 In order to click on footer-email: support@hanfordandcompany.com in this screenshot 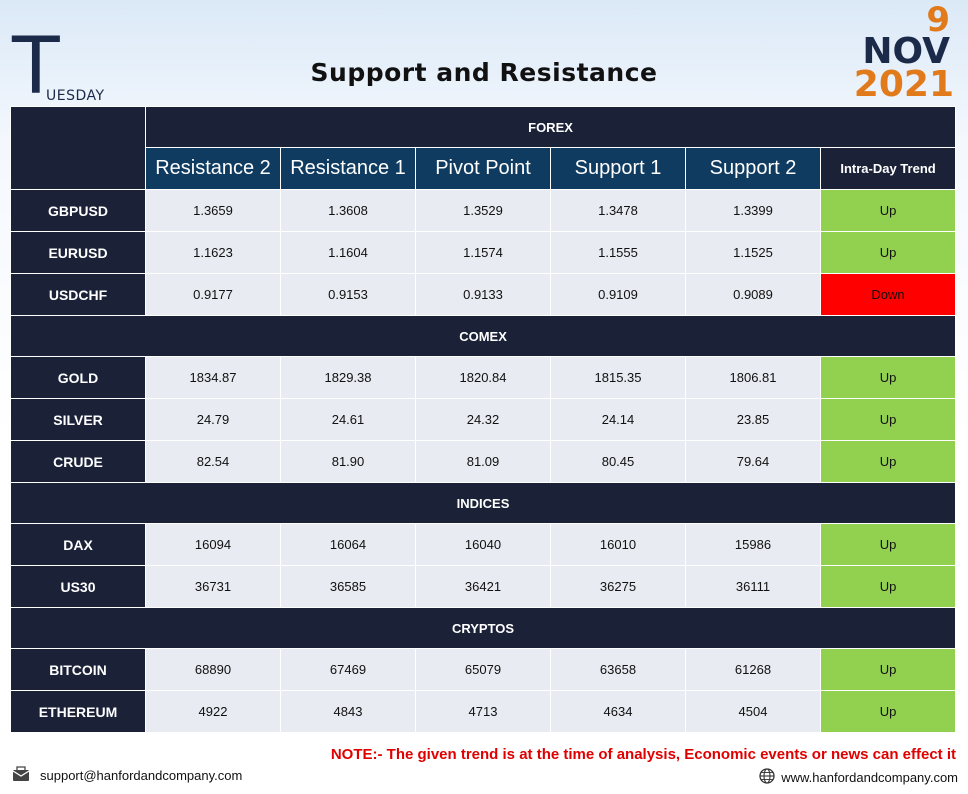, I will do `click(127, 775)`.